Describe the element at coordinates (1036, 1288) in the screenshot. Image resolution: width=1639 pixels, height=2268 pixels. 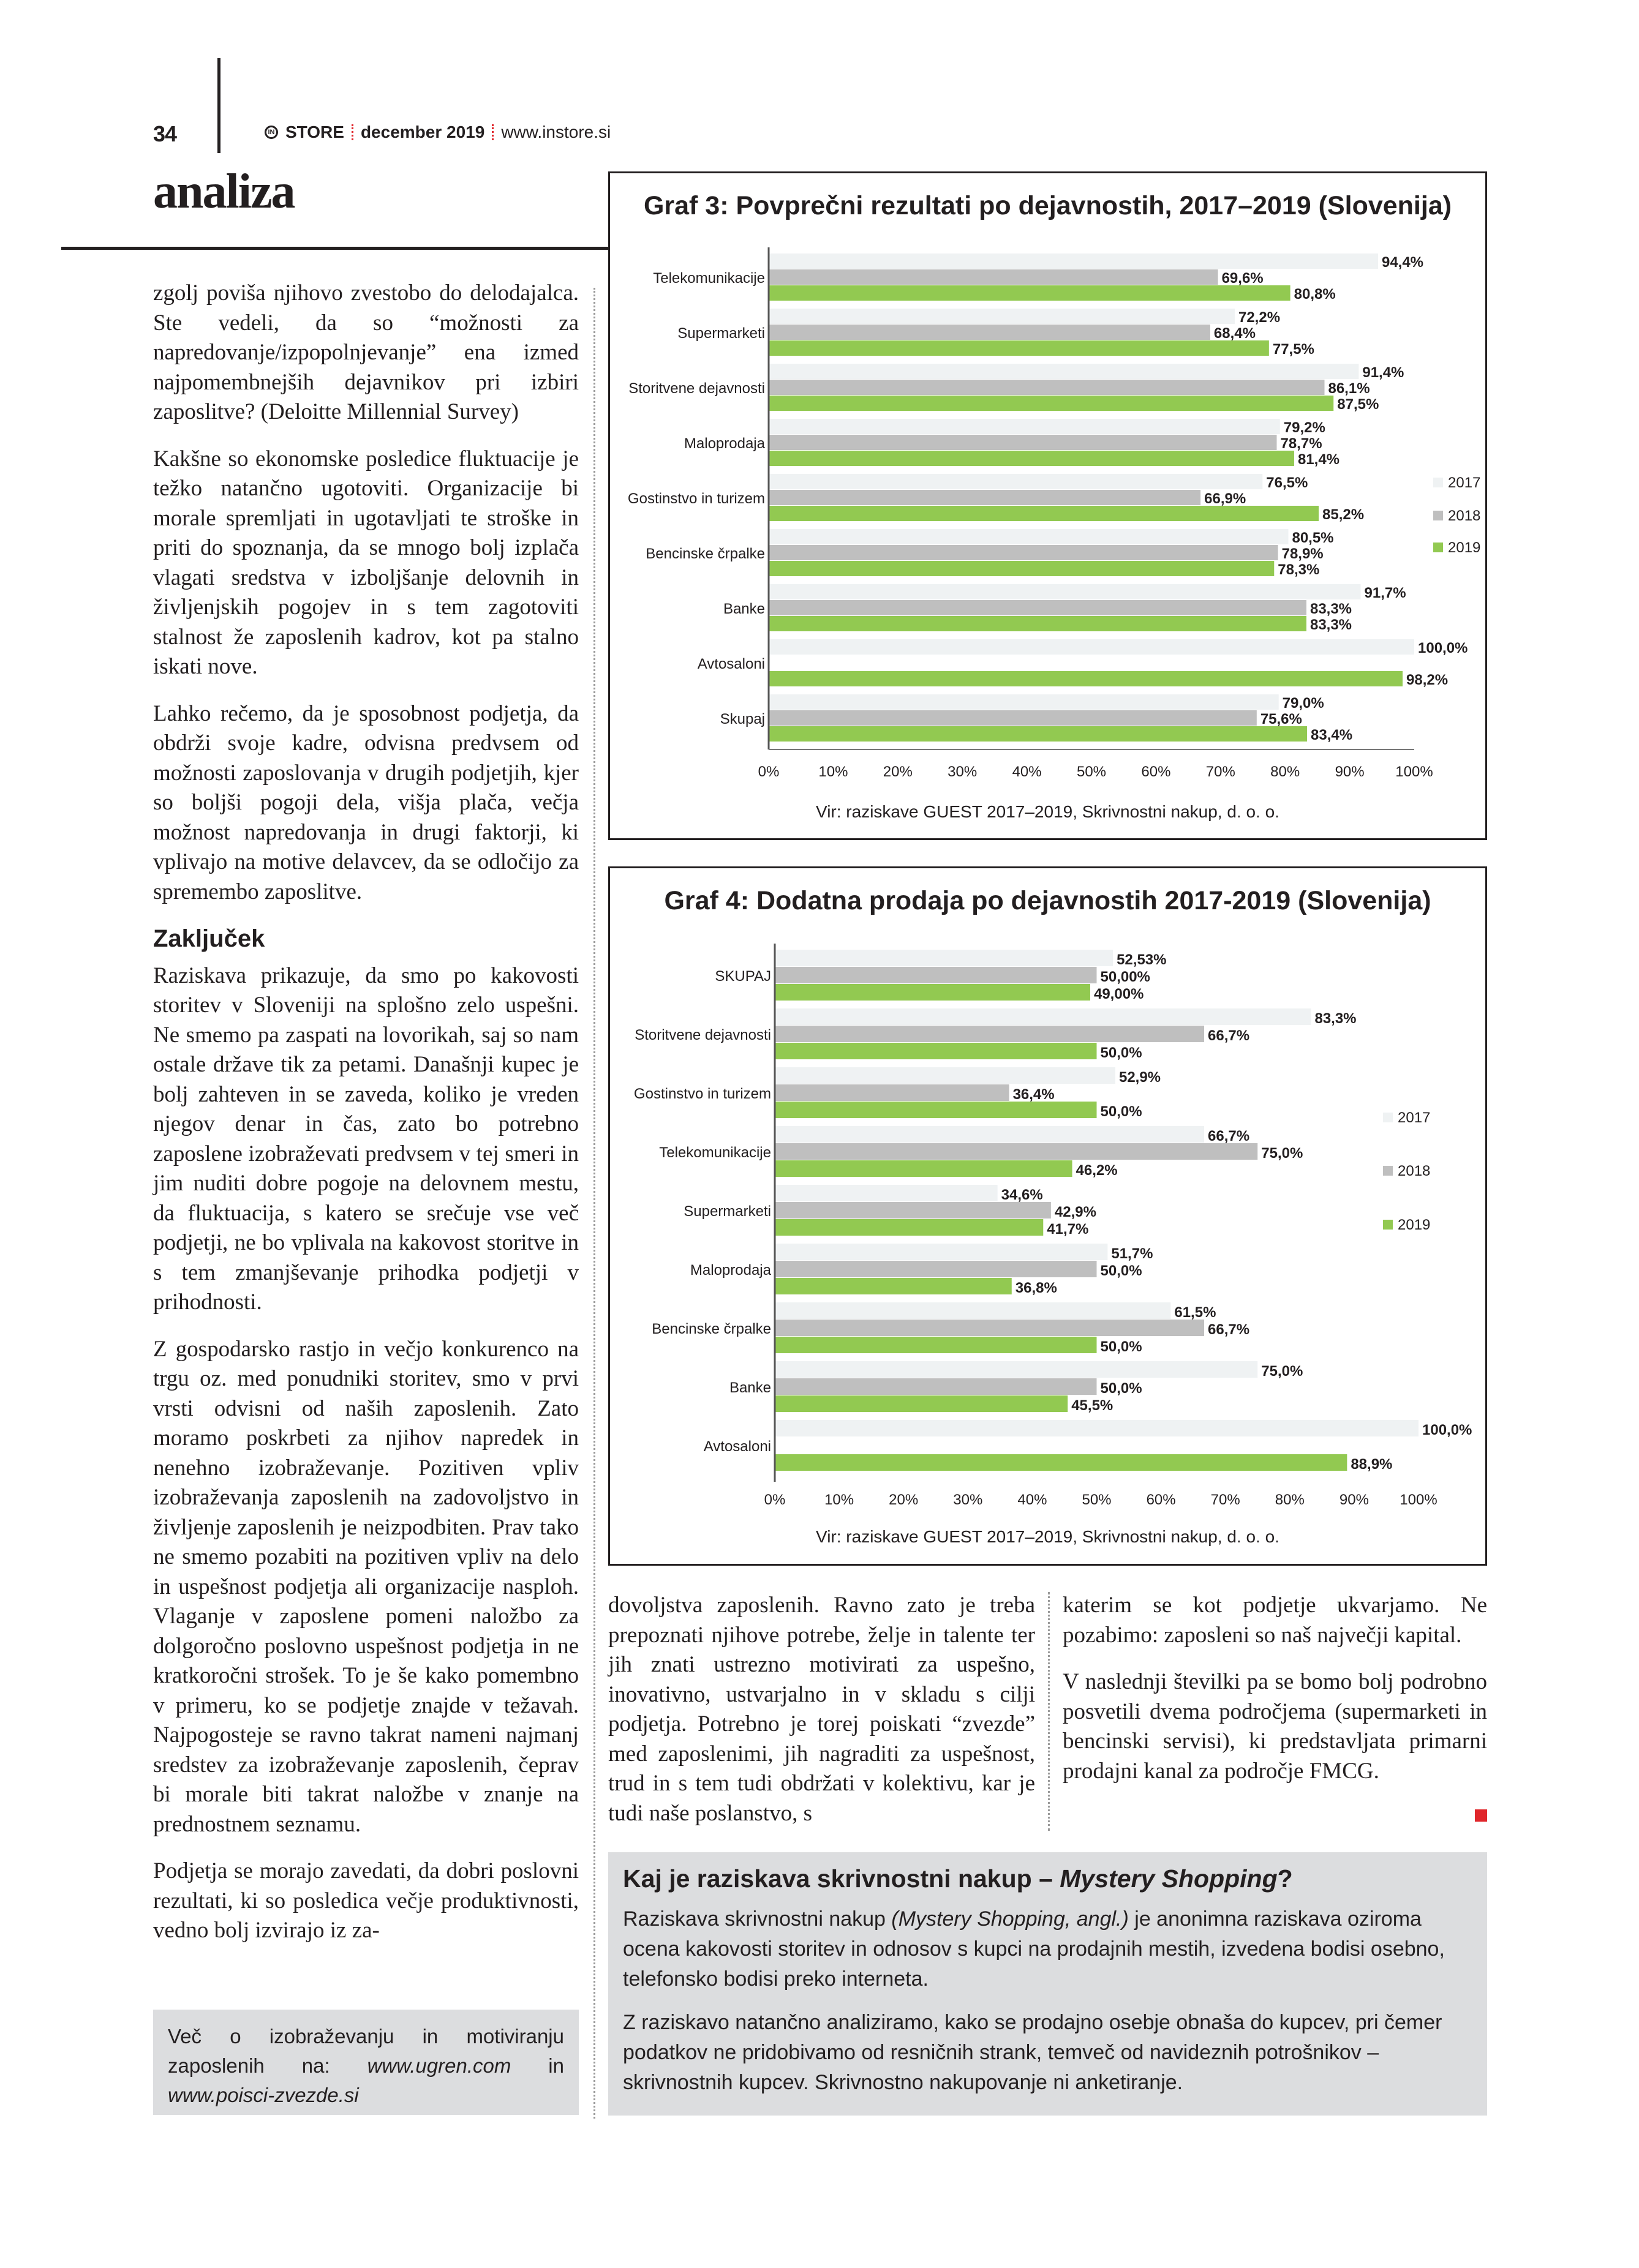
I see `data-label: 36,8%` at that location.